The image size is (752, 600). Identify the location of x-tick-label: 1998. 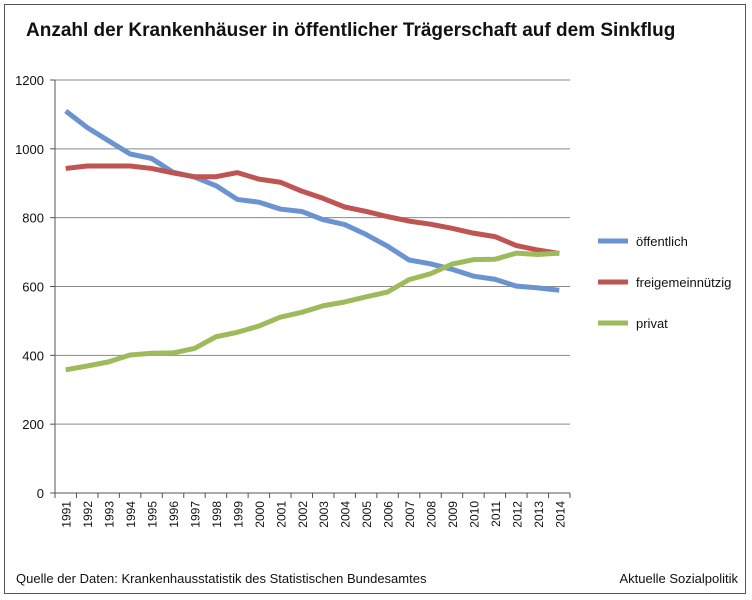
(217, 514).